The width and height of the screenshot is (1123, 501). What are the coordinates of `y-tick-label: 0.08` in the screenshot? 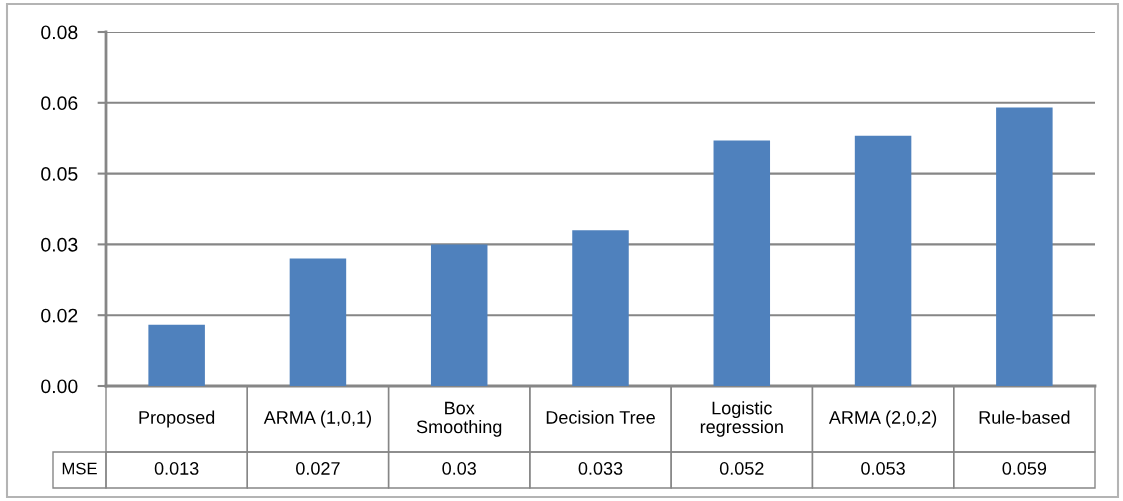 It's located at (59, 32).